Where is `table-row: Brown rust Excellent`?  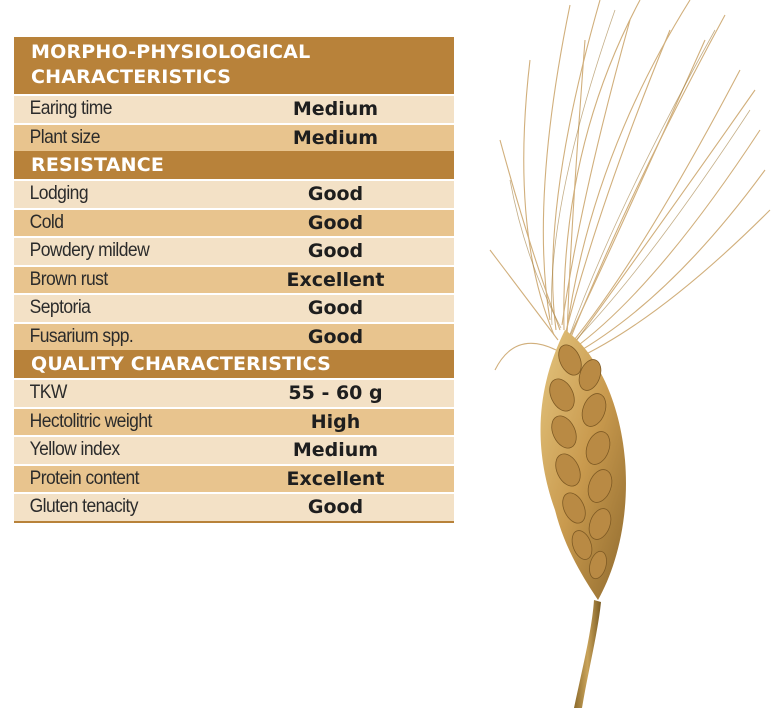 table-row: Brown rust Excellent is located at coordinates (234, 278).